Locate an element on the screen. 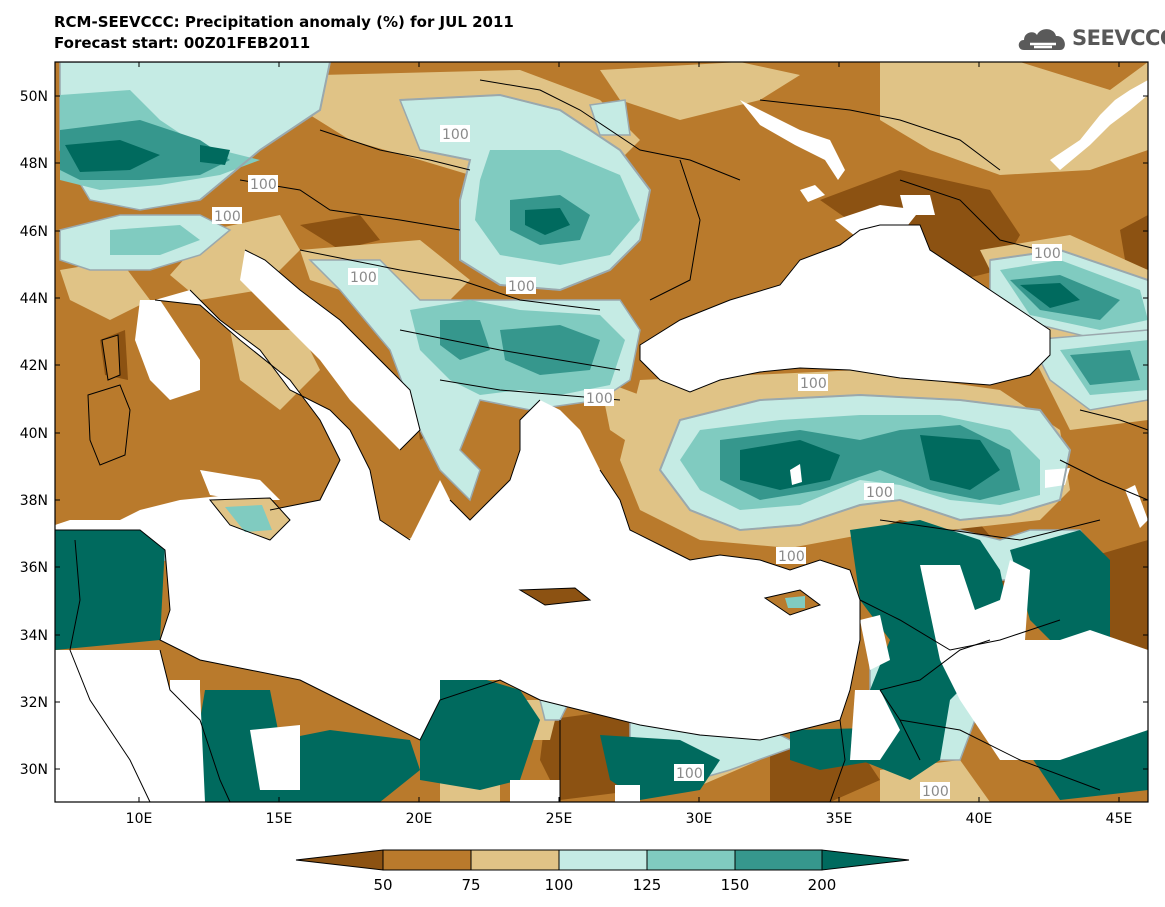 The height and width of the screenshot is (907, 1165). colorbar: 50 75 100 125 150 200 is located at coordinates (602, 871).